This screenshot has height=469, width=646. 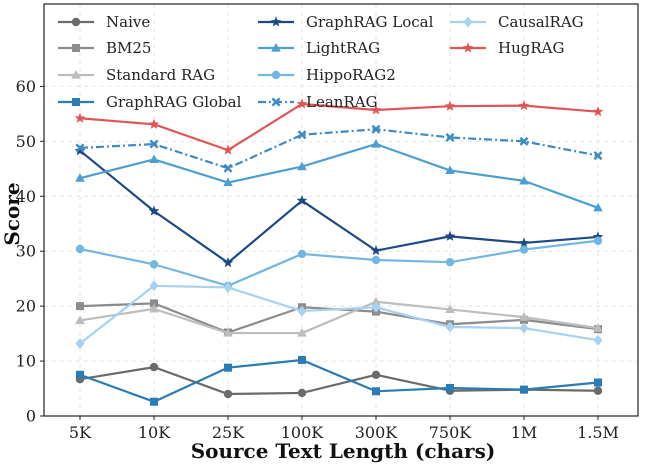 I want to click on series-lightrag, so click(x=339, y=175).